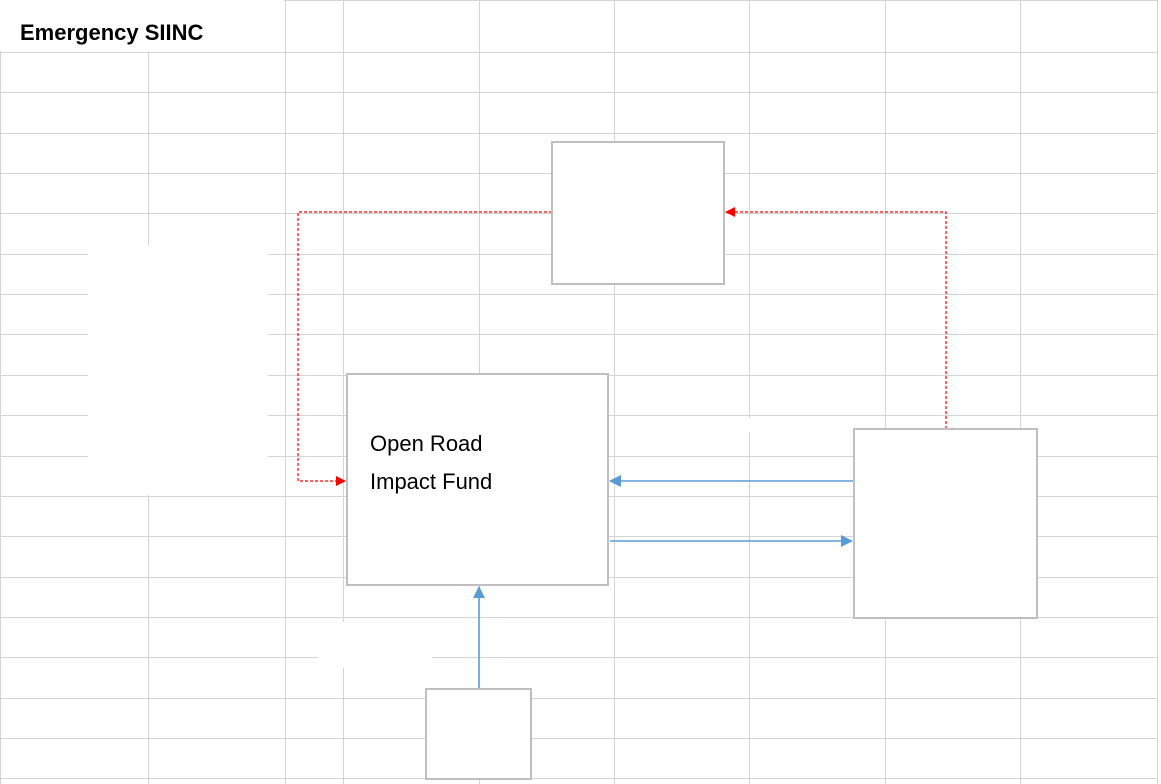 Image resolution: width=1161 pixels, height=784 pixels. Describe the element at coordinates (431, 481) in the screenshot. I see `node-label: Impact Fund` at that location.